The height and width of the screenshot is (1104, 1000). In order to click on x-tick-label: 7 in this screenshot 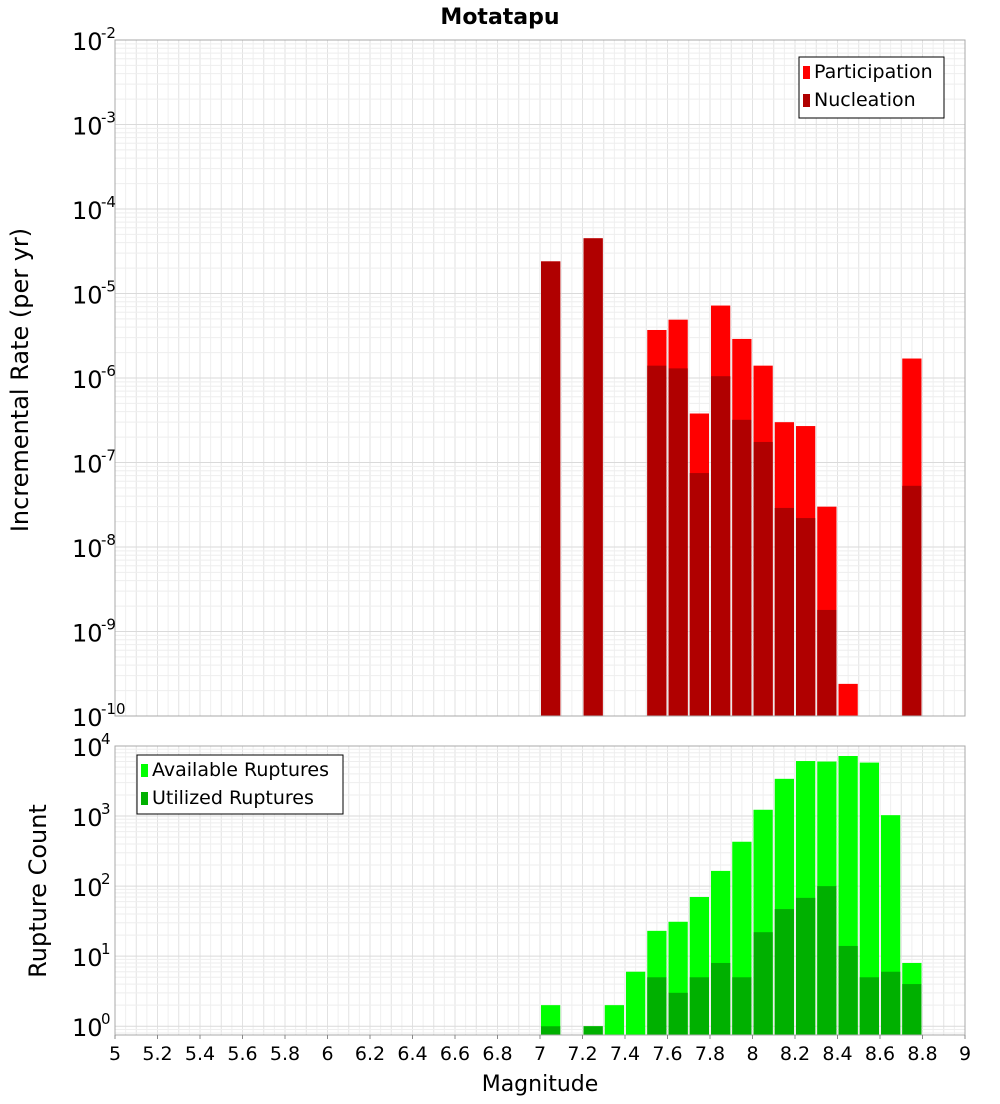, I will do `click(540, 1054)`.